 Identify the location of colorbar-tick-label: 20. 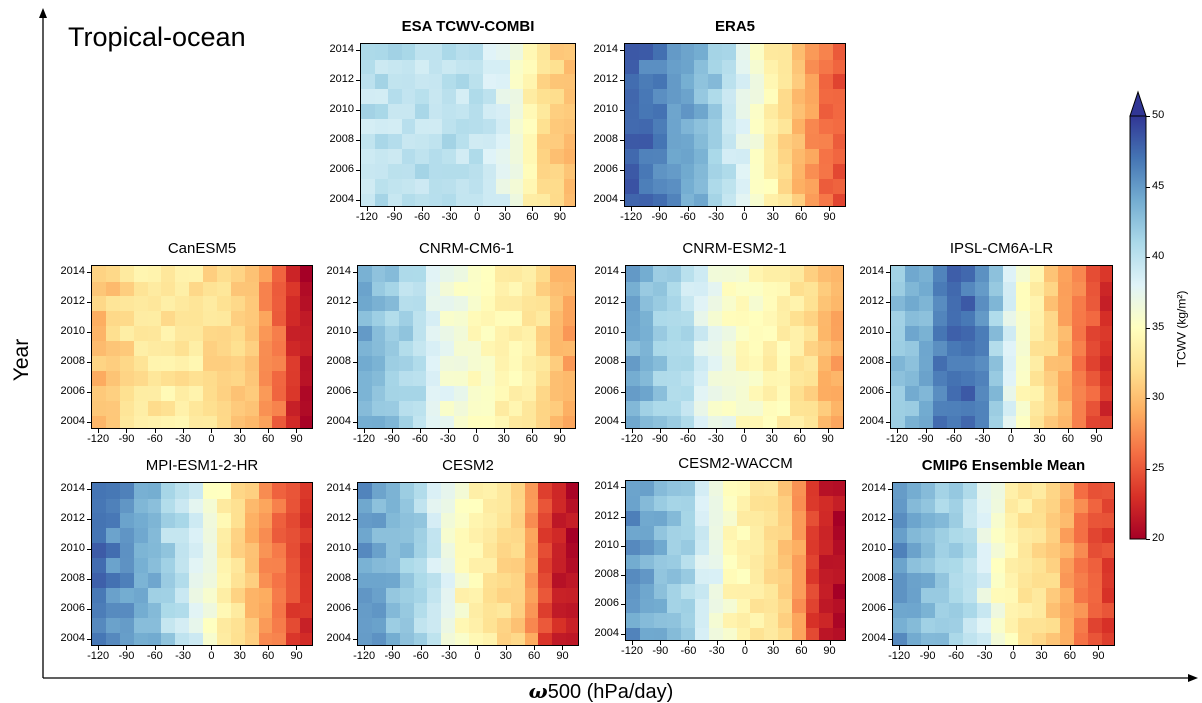
(1158, 538).